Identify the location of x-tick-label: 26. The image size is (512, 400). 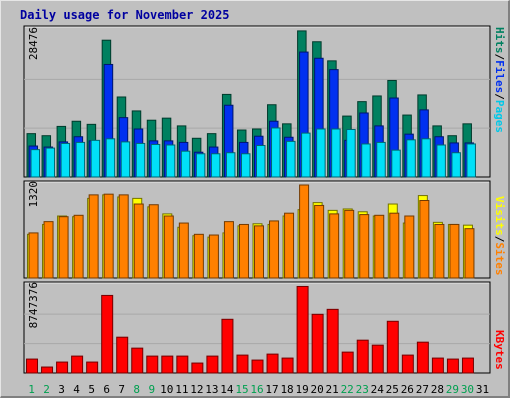
(407, 389).